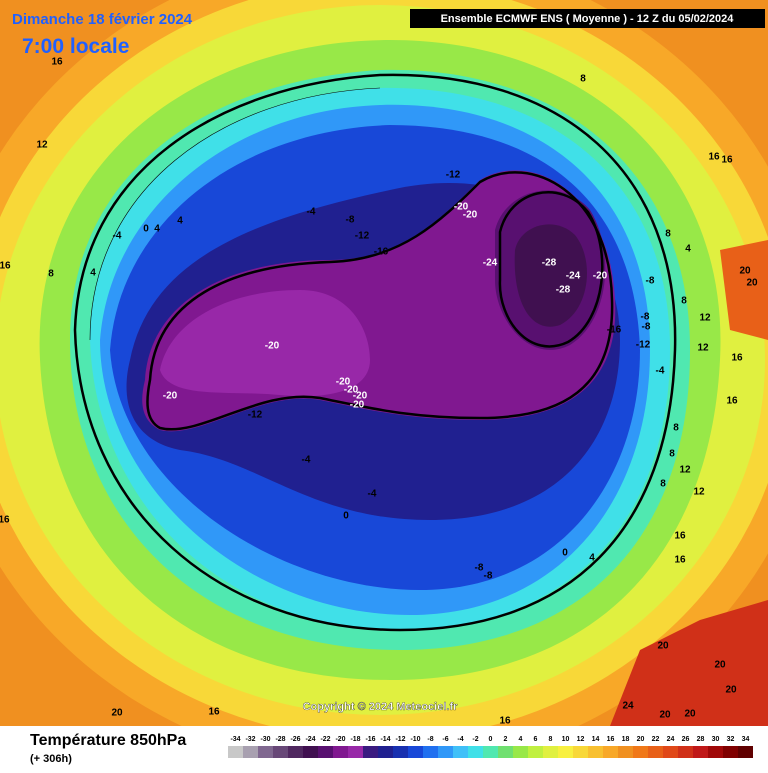 Image resolution: width=768 pixels, height=773 pixels. I want to click on lead-time: (+ 306h), so click(51, 759).